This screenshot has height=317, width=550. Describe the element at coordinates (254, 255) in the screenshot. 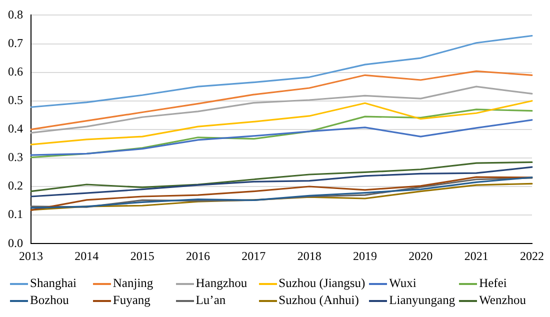

I see `x-tick-label: 2017` at that location.